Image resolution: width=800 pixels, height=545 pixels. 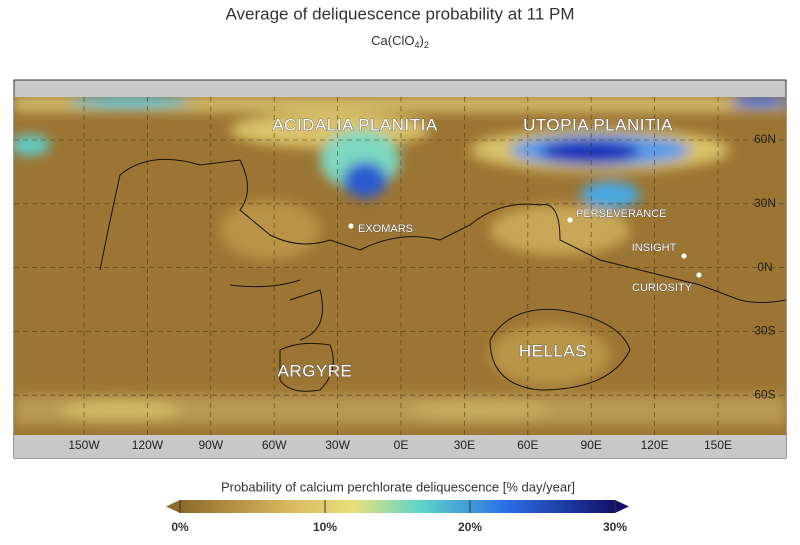 What do you see at coordinates (621, 214) in the screenshot?
I see `site-label: PERSEVERANCE` at bounding box center [621, 214].